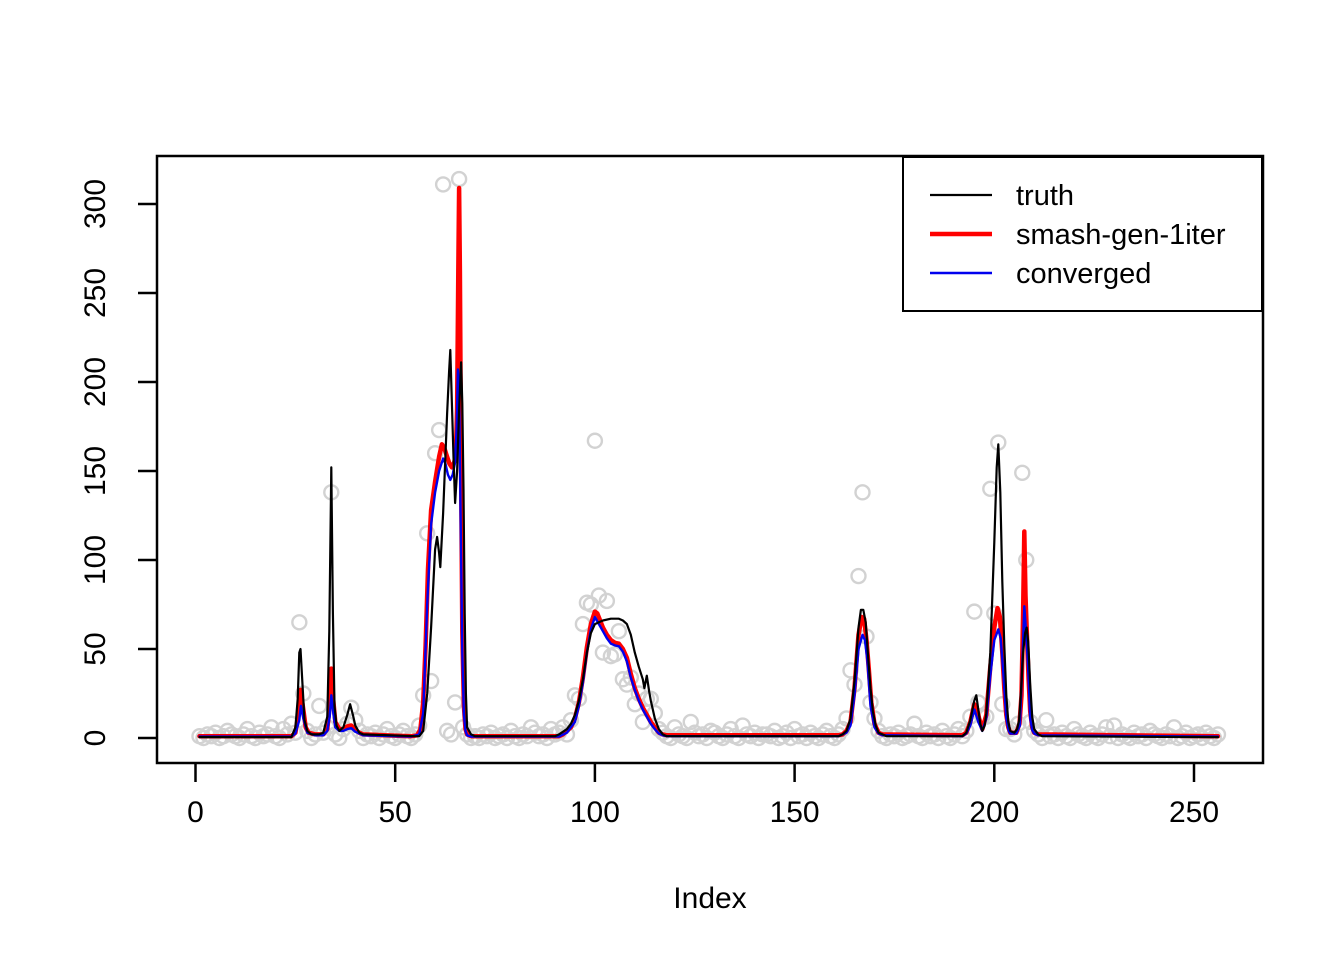 The height and width of the screenshot is (965, 1344). What do you see at coordinates (195, 812) in the screenshot?
I see `x-tick-label: 0` at bounding box center [195, 812].